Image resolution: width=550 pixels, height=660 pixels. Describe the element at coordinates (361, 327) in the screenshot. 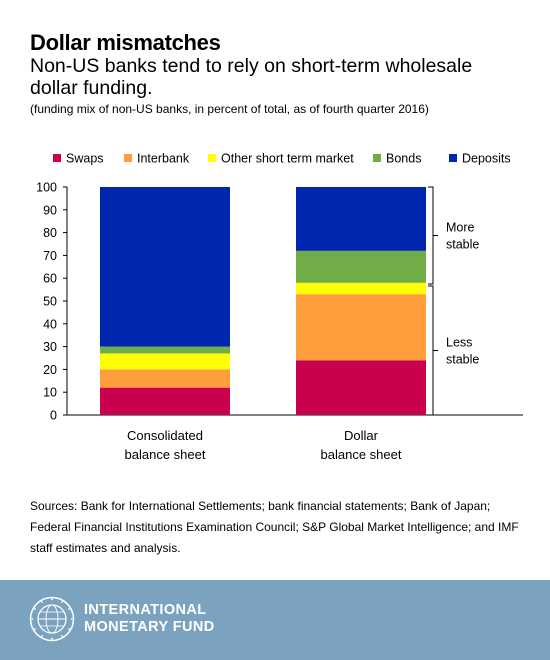

I see `bar-dollar-balance-sheet-interbank` at that location.